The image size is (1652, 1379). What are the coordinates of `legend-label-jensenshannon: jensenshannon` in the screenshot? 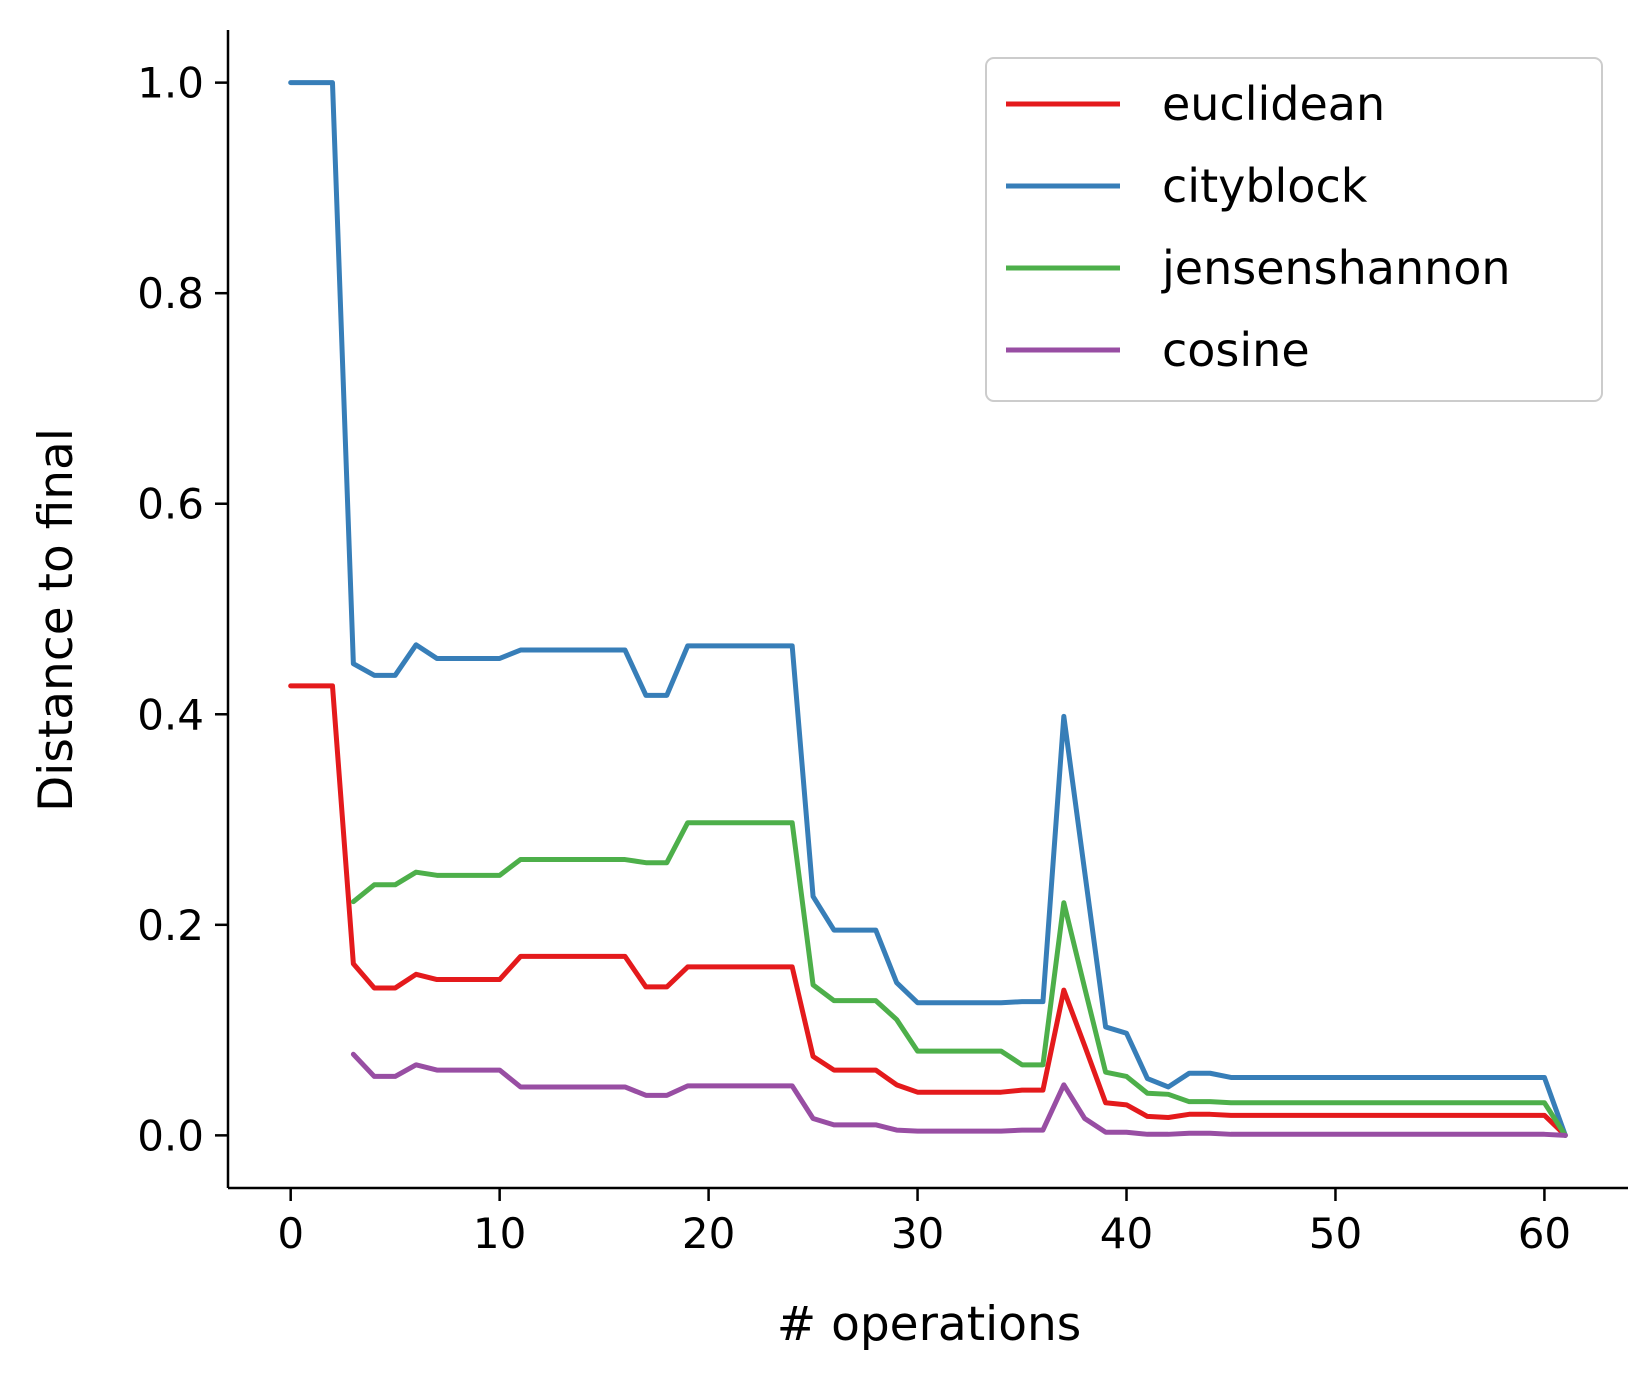 It's located at (1336, 268).